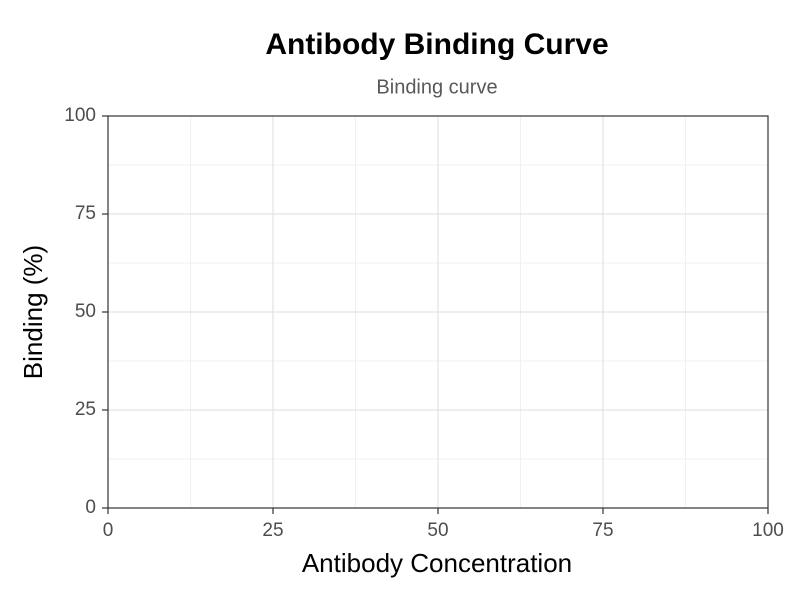 This screenshot has width=800, height=600. I want to click on y-axis-label: Binding (%), so click(33, 312).